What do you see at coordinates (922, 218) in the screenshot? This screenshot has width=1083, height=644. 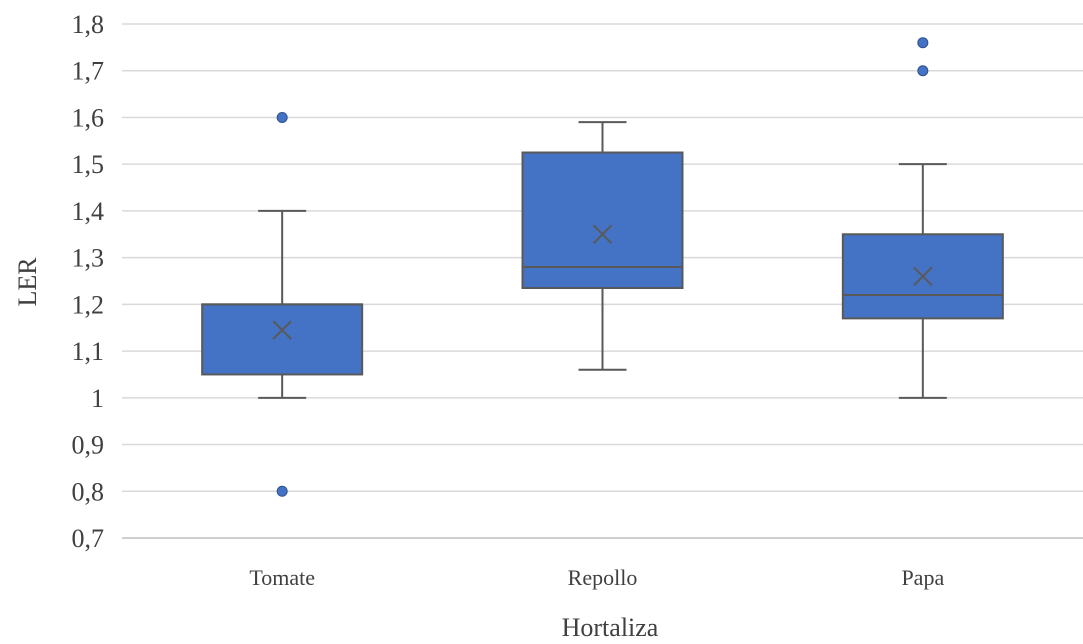 I see `box-papa` at bounding box center [922, 218].